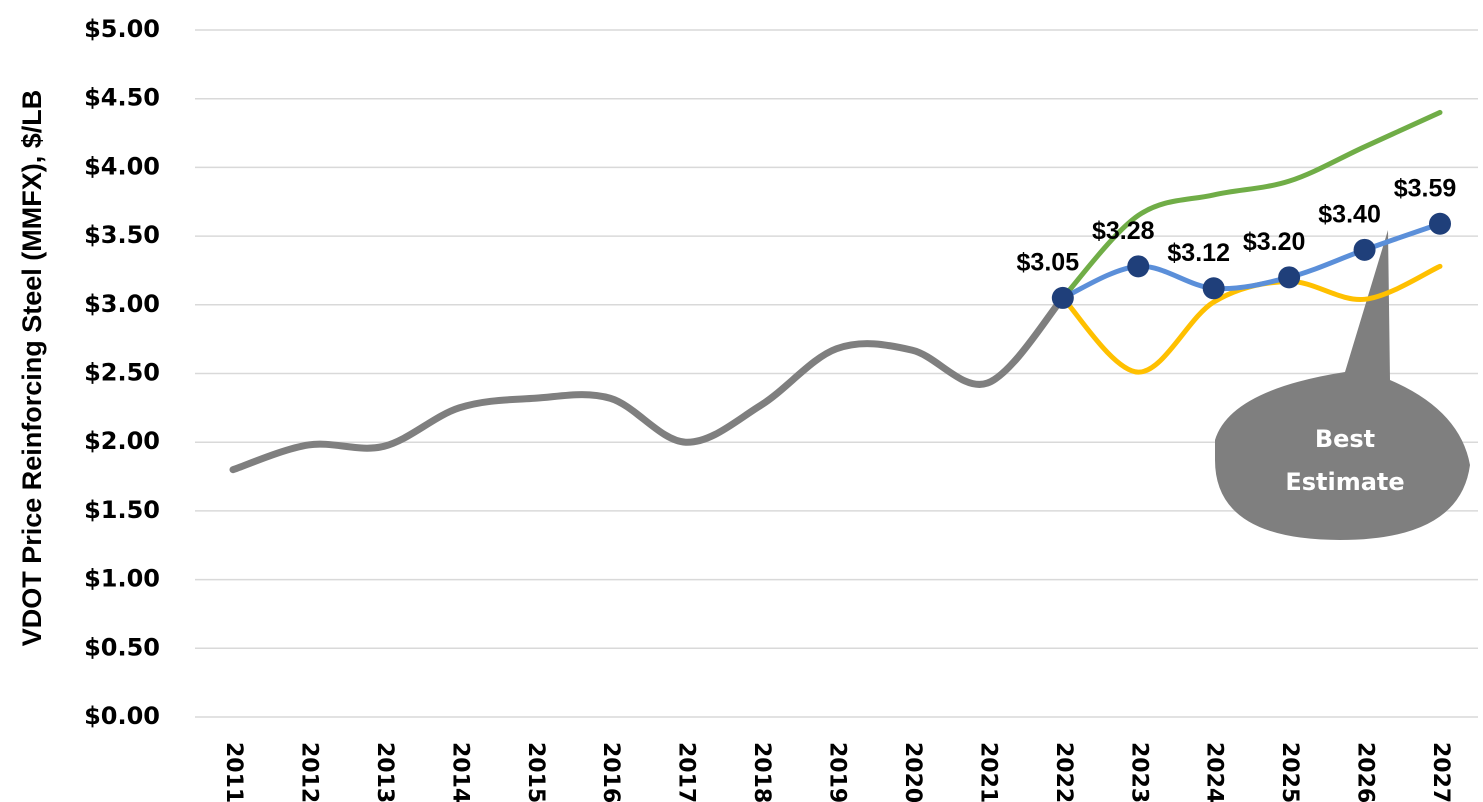 The width and height of the screenshot is (1483, 802). What do you see at coordinates (912, 772) in the screenshot?
I see `x-tick-label: 2020` at bounding box center [912, 772].